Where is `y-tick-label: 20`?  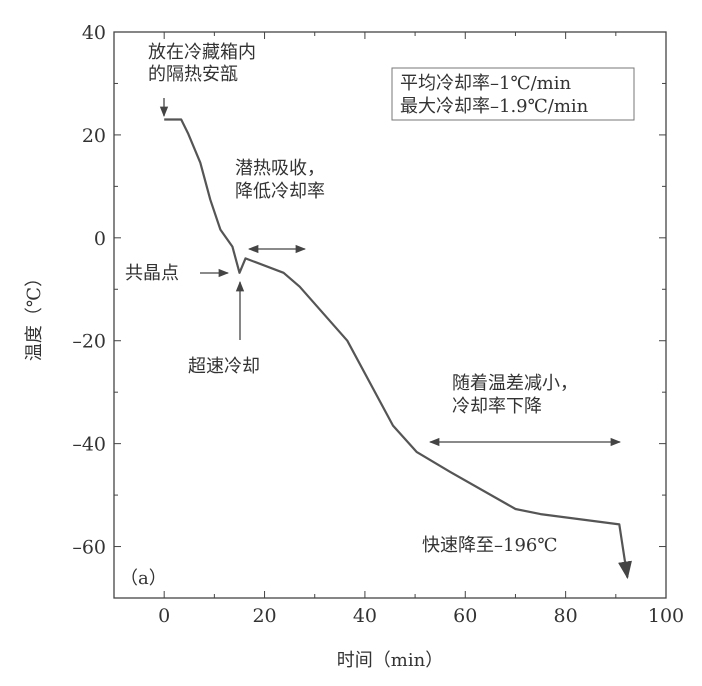 y-tick-label: 20 is located at coordinates (94, 136).